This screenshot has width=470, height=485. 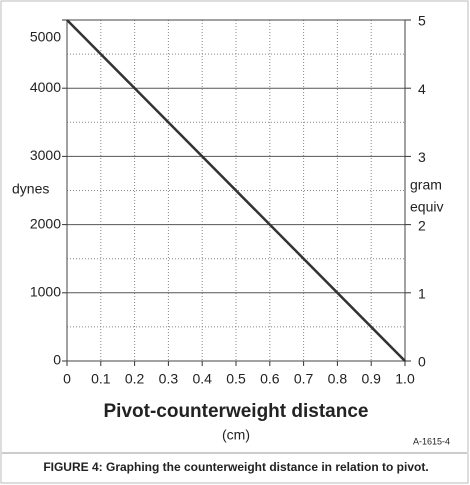 What do you see at coordinates (135, 379) in the screenshot?
I see `x-tick-label: 0.2` at bounding box center [135, 379].